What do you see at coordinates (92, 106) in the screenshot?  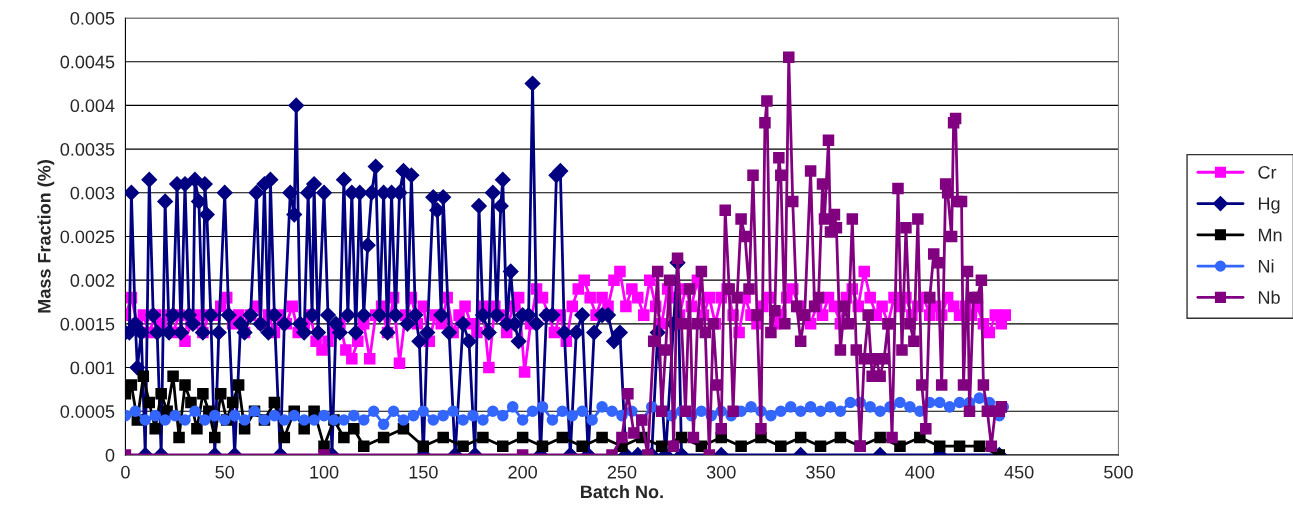 I see `y-tick-label: 0.004` at bounding box center [92, 106].